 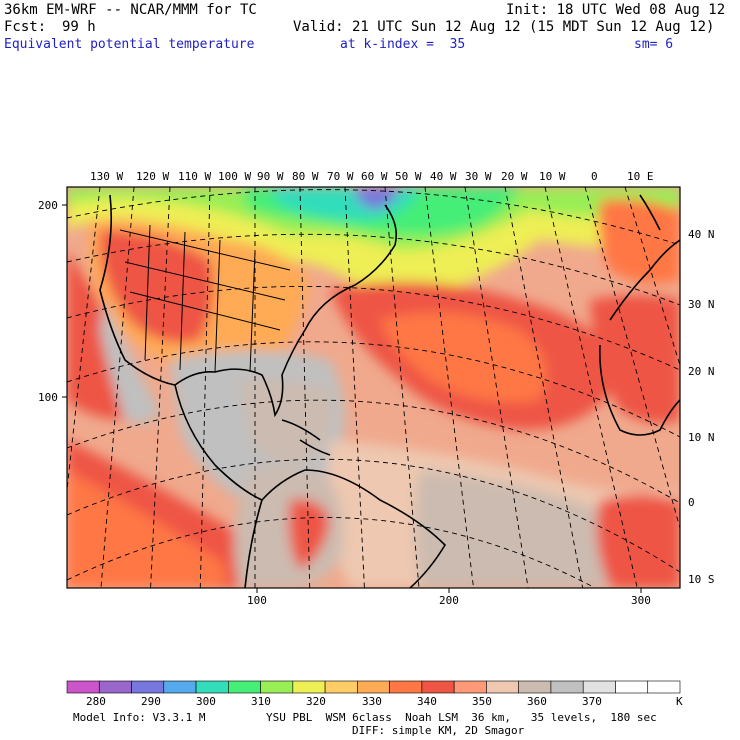 I want to click on lon-label: 40 W, so click(x=443, y=176).